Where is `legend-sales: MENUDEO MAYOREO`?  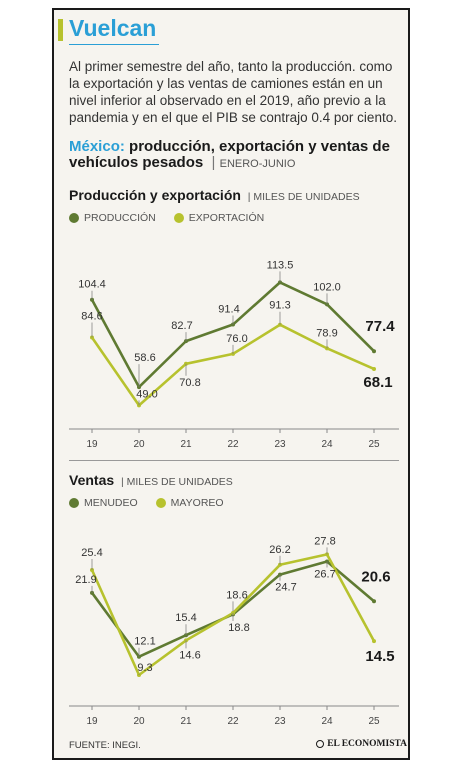 legend-sales: MENUDEO MAYOREO is located at coordinates (155, 503).